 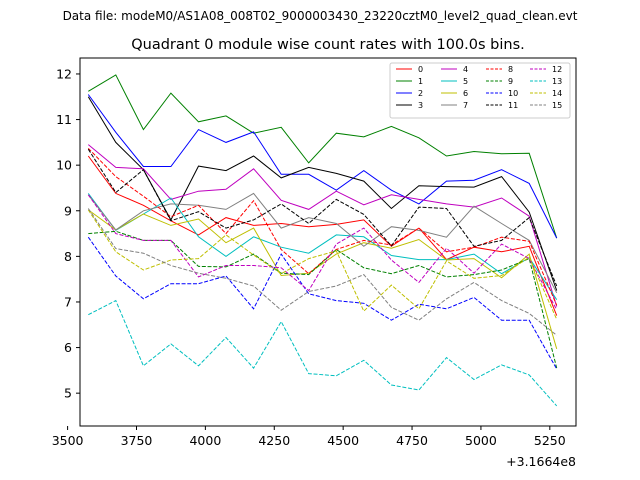 What do you see at coordinates (420, 93) in the screenshot?
I see `legend-label-2: 2` at bounding box center [420, 93].